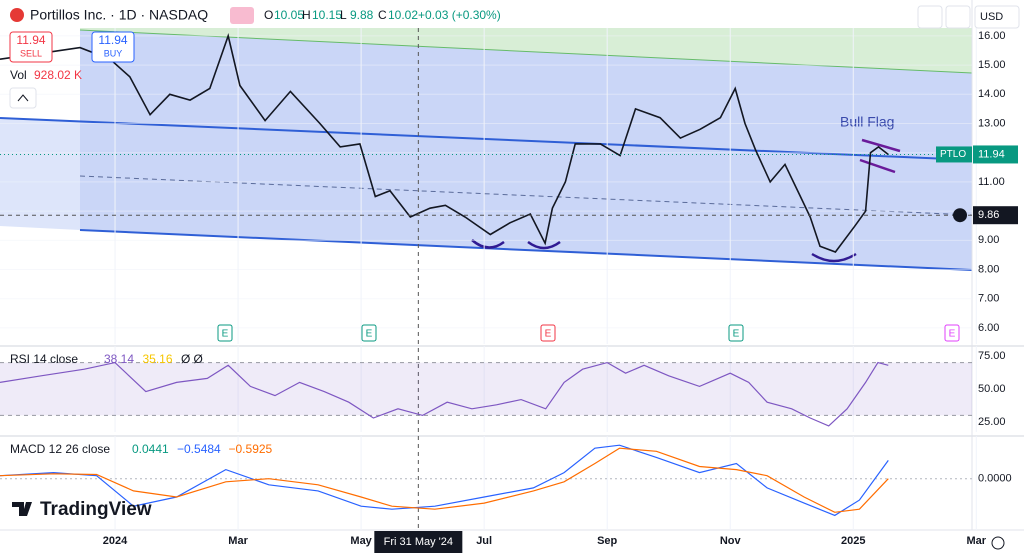 This screenshot has height=556, width=1024. Describe the element at coordinates (853, 541) in the screenshot. I see `x-tick-label: 2025` at that location.